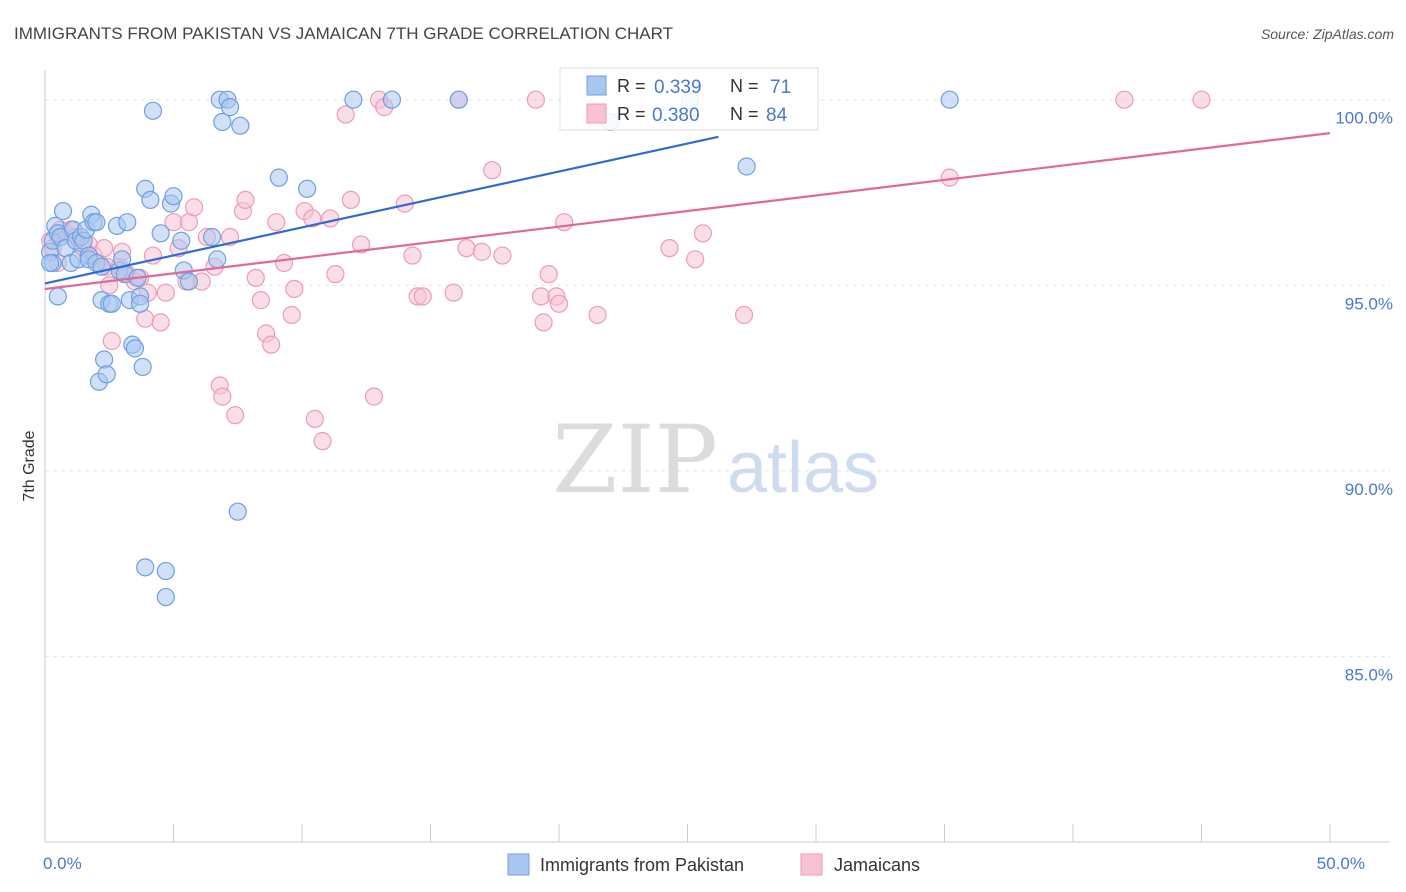 The height and width of the screenshot is (892, 1406). What do you see at coordinates (631, 114) in the screenshot?
I see `stats-r-label-jamaicans: R =` at bounding box center [631, 114].